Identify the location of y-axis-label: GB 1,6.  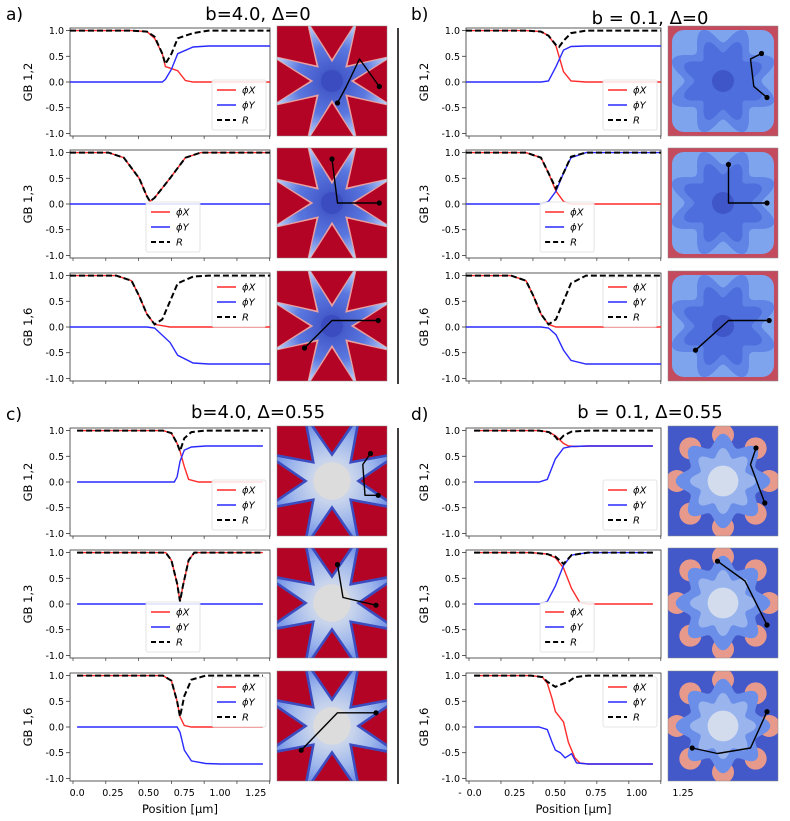
(424, 727).